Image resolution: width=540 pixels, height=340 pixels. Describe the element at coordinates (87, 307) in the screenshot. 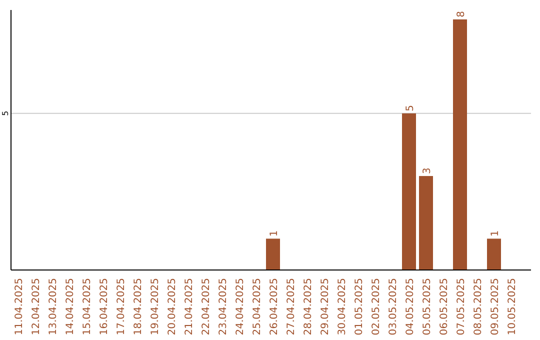

I see `x-tick-label: 15.04.2025` at that location.